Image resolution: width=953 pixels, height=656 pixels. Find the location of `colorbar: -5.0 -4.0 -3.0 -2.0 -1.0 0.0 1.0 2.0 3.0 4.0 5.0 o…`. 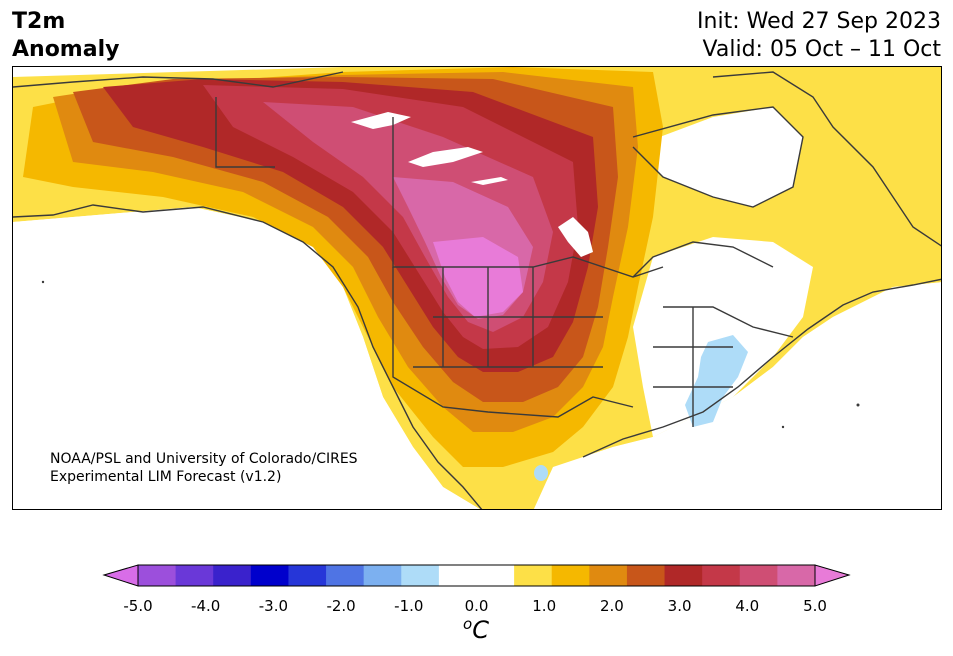

colorbar: -5.0 -4.0 -3.0 -2.0 -1.0 0.0 1.0 2.0 3.0 4.0 5.0 o… is located at coordinates (476, 602).